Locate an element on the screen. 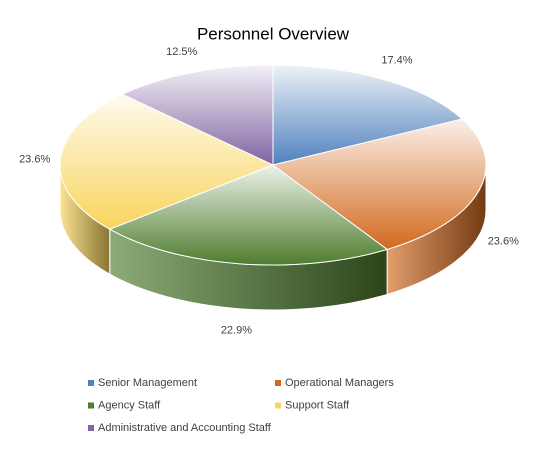  chart-title: Personnel Overview is located at coordinates (273, 33).